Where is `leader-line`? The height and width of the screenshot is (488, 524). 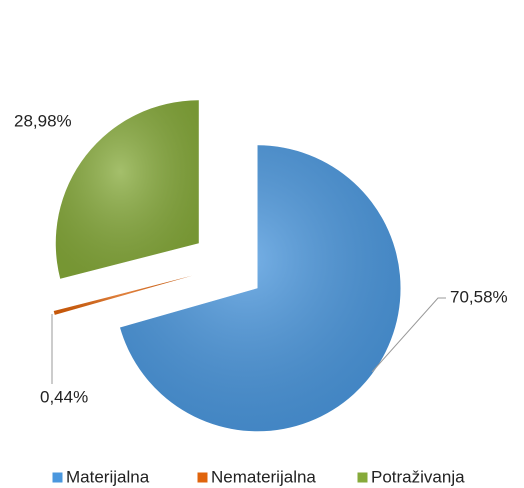
leader-line is located at coordinates (408, 335).